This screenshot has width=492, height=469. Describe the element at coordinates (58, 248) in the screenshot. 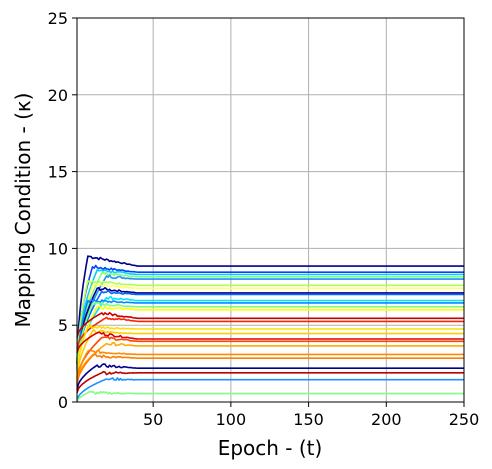

I see `y-tick-label: 10` at that location.